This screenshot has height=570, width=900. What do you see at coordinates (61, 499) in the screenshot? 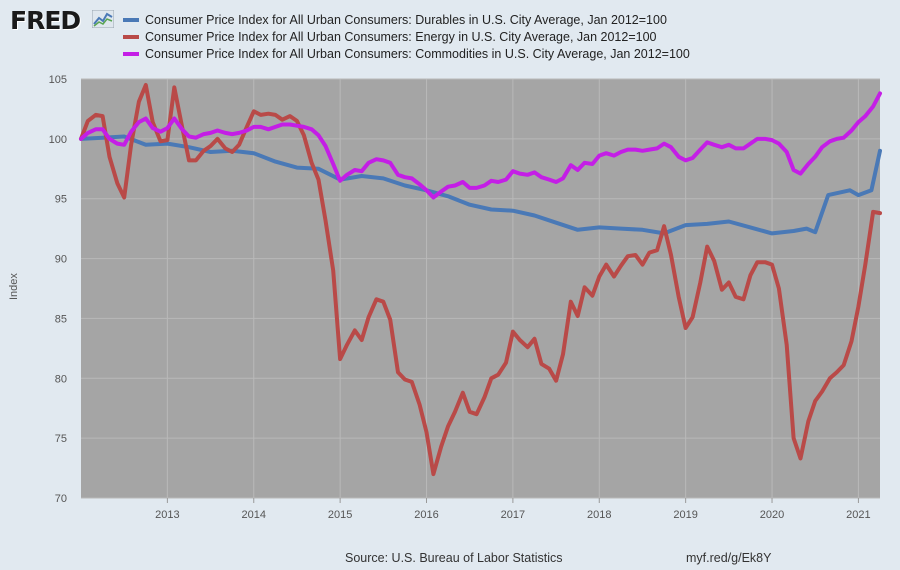
I see `y-tick-label-70: 70` at bounding box center [61, 499].